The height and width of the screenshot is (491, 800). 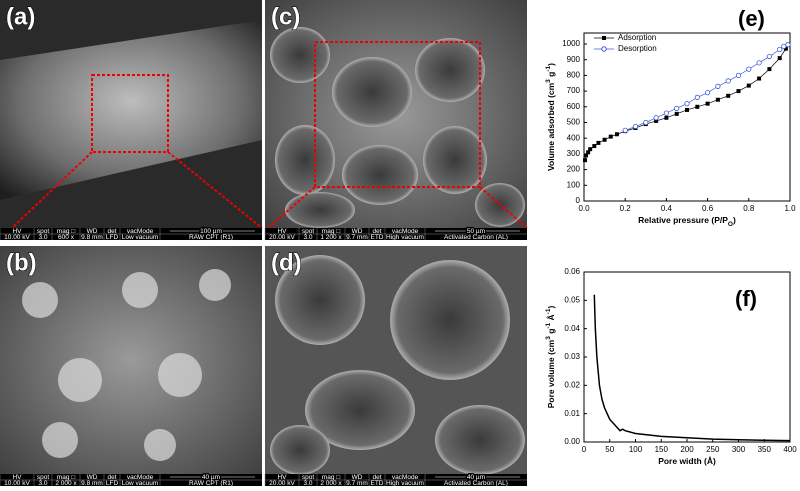 What do you see at coordinates (571, 43) in the screenshot?
I see `y-tick-label: 1000` at bounding box center [571, 43].